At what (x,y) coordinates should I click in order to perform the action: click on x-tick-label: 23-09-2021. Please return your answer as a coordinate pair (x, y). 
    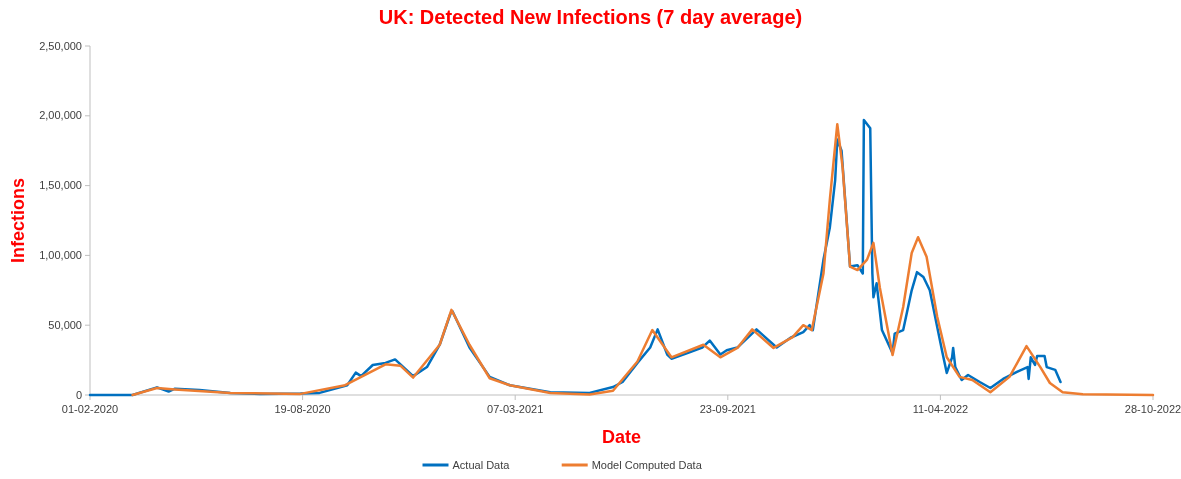
    Looking at the image, I should click on (727, 409).